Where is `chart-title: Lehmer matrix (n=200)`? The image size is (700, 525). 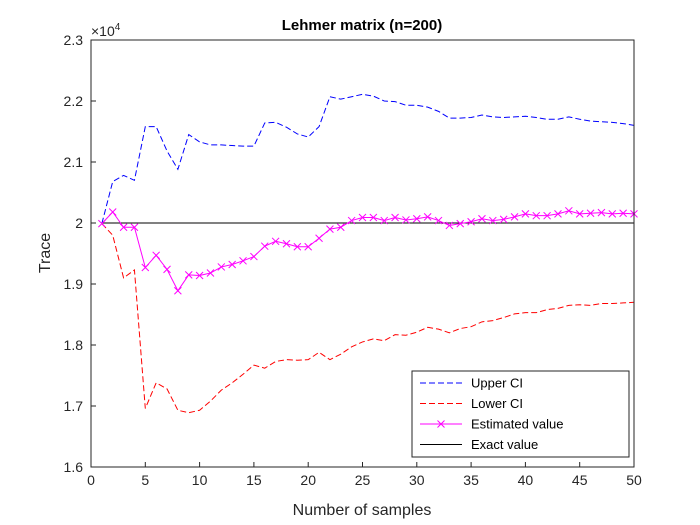 chart-title: Lehmer matrix (n=200) is located at coordinates (362, 25).